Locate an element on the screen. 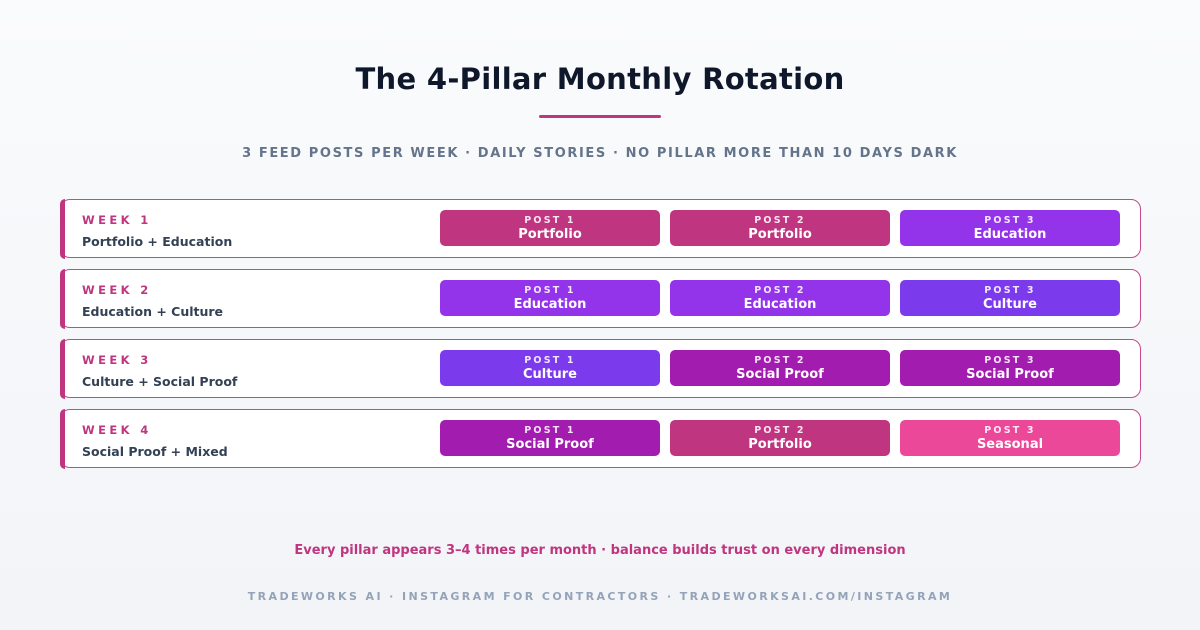 This screenshot has width=1200, height=630. week-label: WEEK 2 is located at coordinates (117, 290).